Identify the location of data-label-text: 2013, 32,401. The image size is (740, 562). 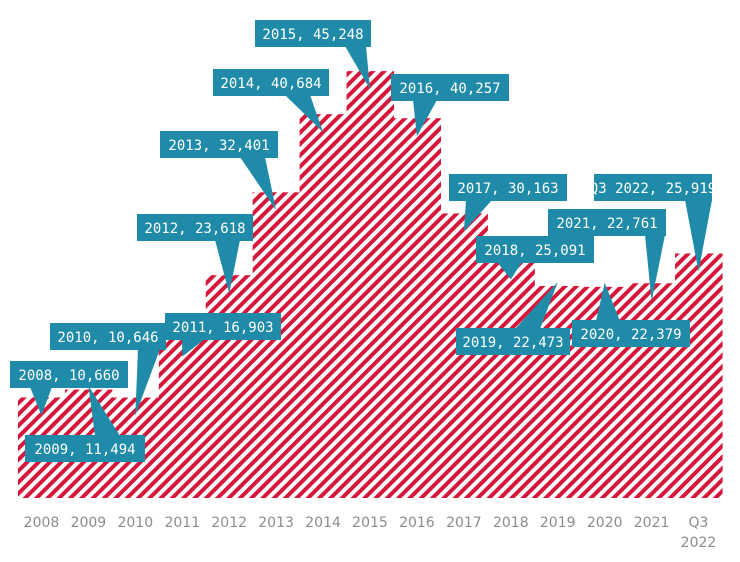
(218, 146).